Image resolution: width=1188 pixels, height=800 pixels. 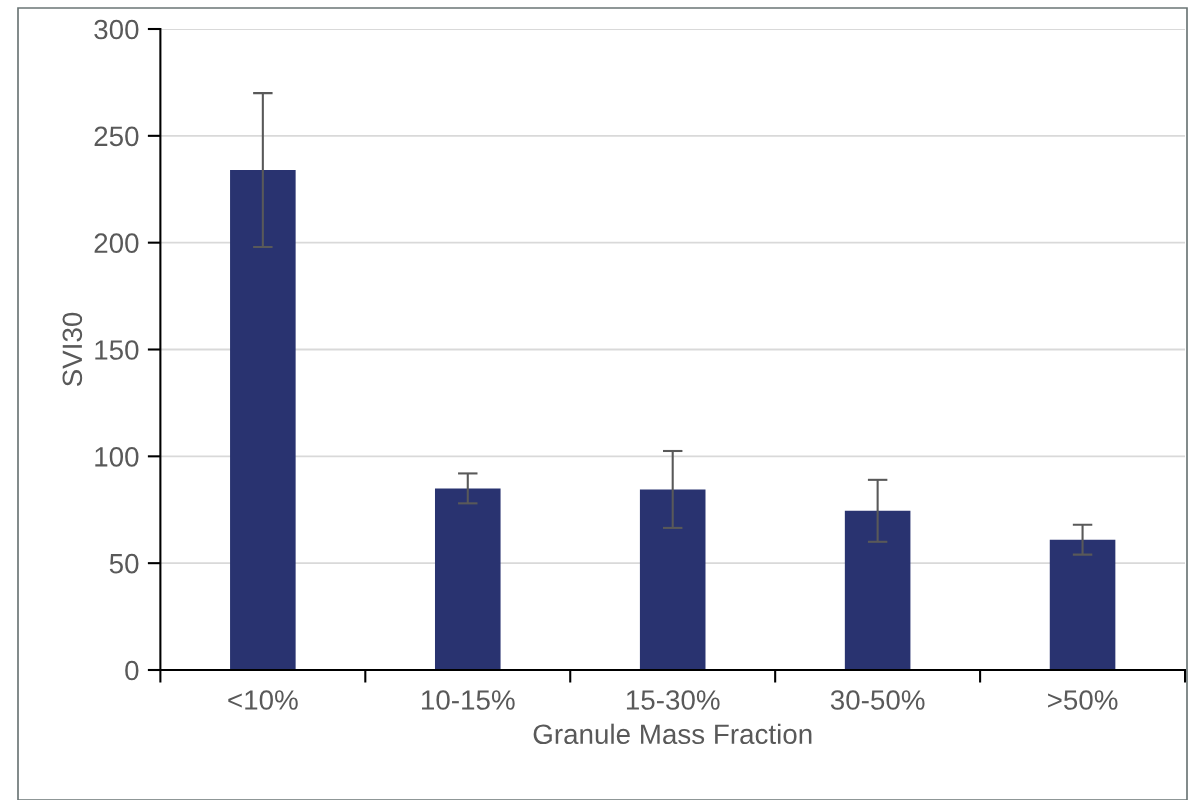 I want to click on y-axis-title: SVI30, so click(x=72, y=349).